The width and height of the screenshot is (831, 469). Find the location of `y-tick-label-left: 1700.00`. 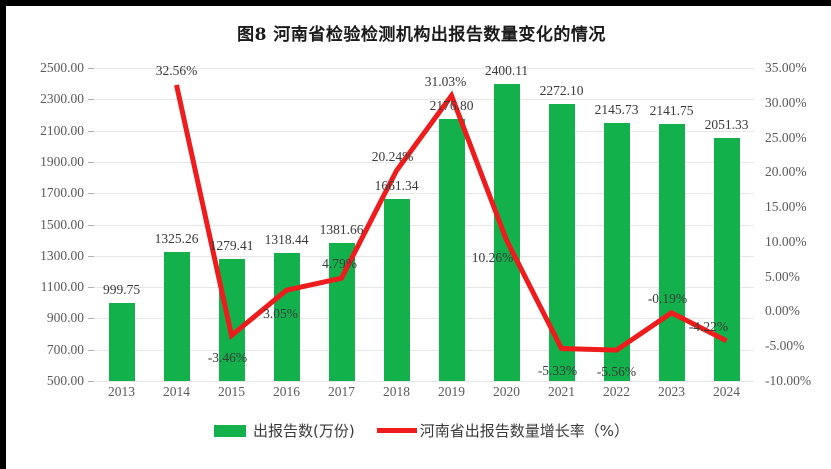

y-tick-label-left: 1700.00 is located at coordinates (62, 193).